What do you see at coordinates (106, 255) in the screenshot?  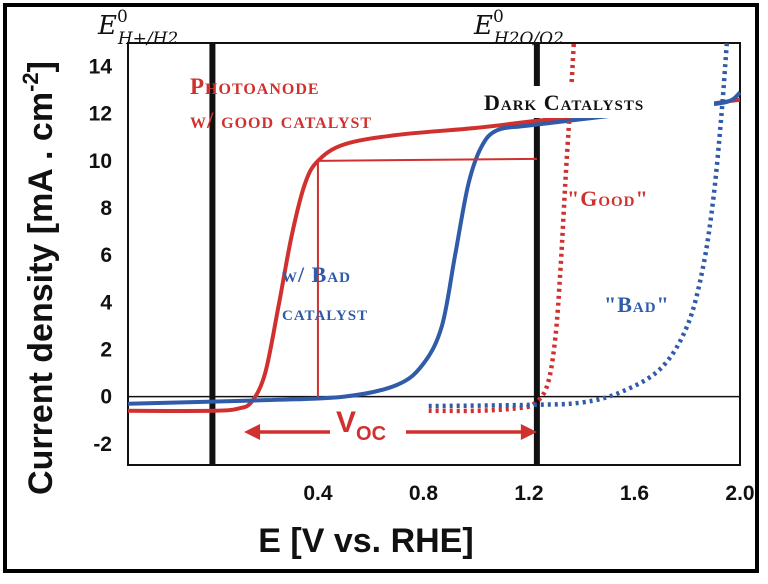 I see `y-tick-label: 6` at bounding box center [106, 255].